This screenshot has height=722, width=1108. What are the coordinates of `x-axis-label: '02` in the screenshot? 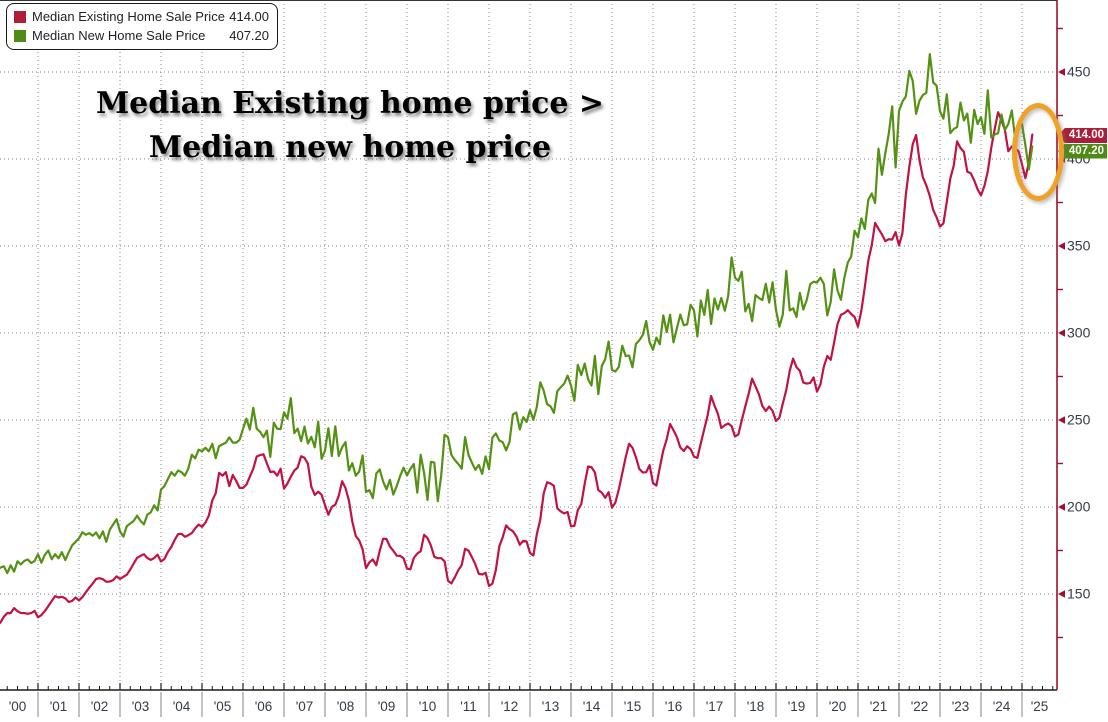 It's located at (100, 706).